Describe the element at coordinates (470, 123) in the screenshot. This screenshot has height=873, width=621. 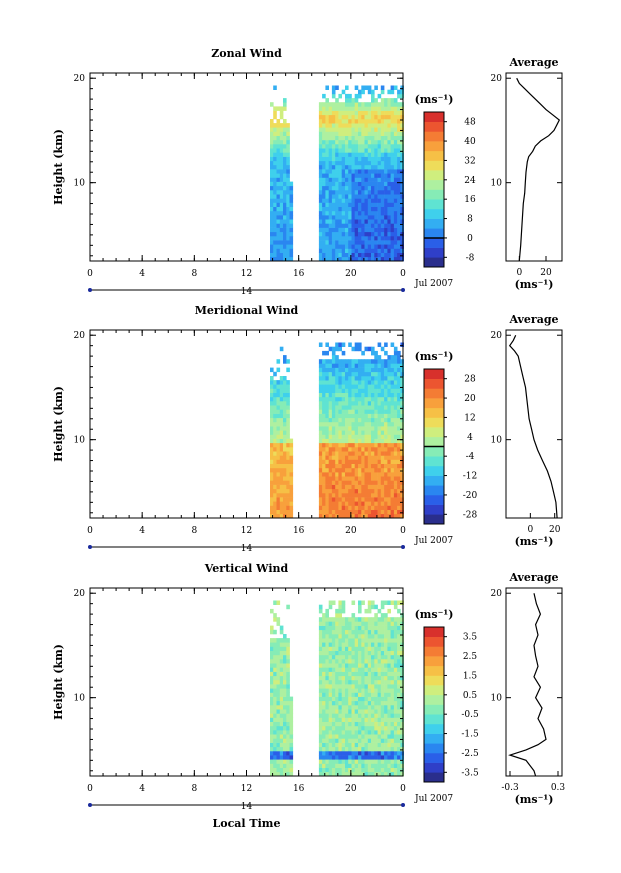
I see `colorbar-tick-label: 48` at that location.